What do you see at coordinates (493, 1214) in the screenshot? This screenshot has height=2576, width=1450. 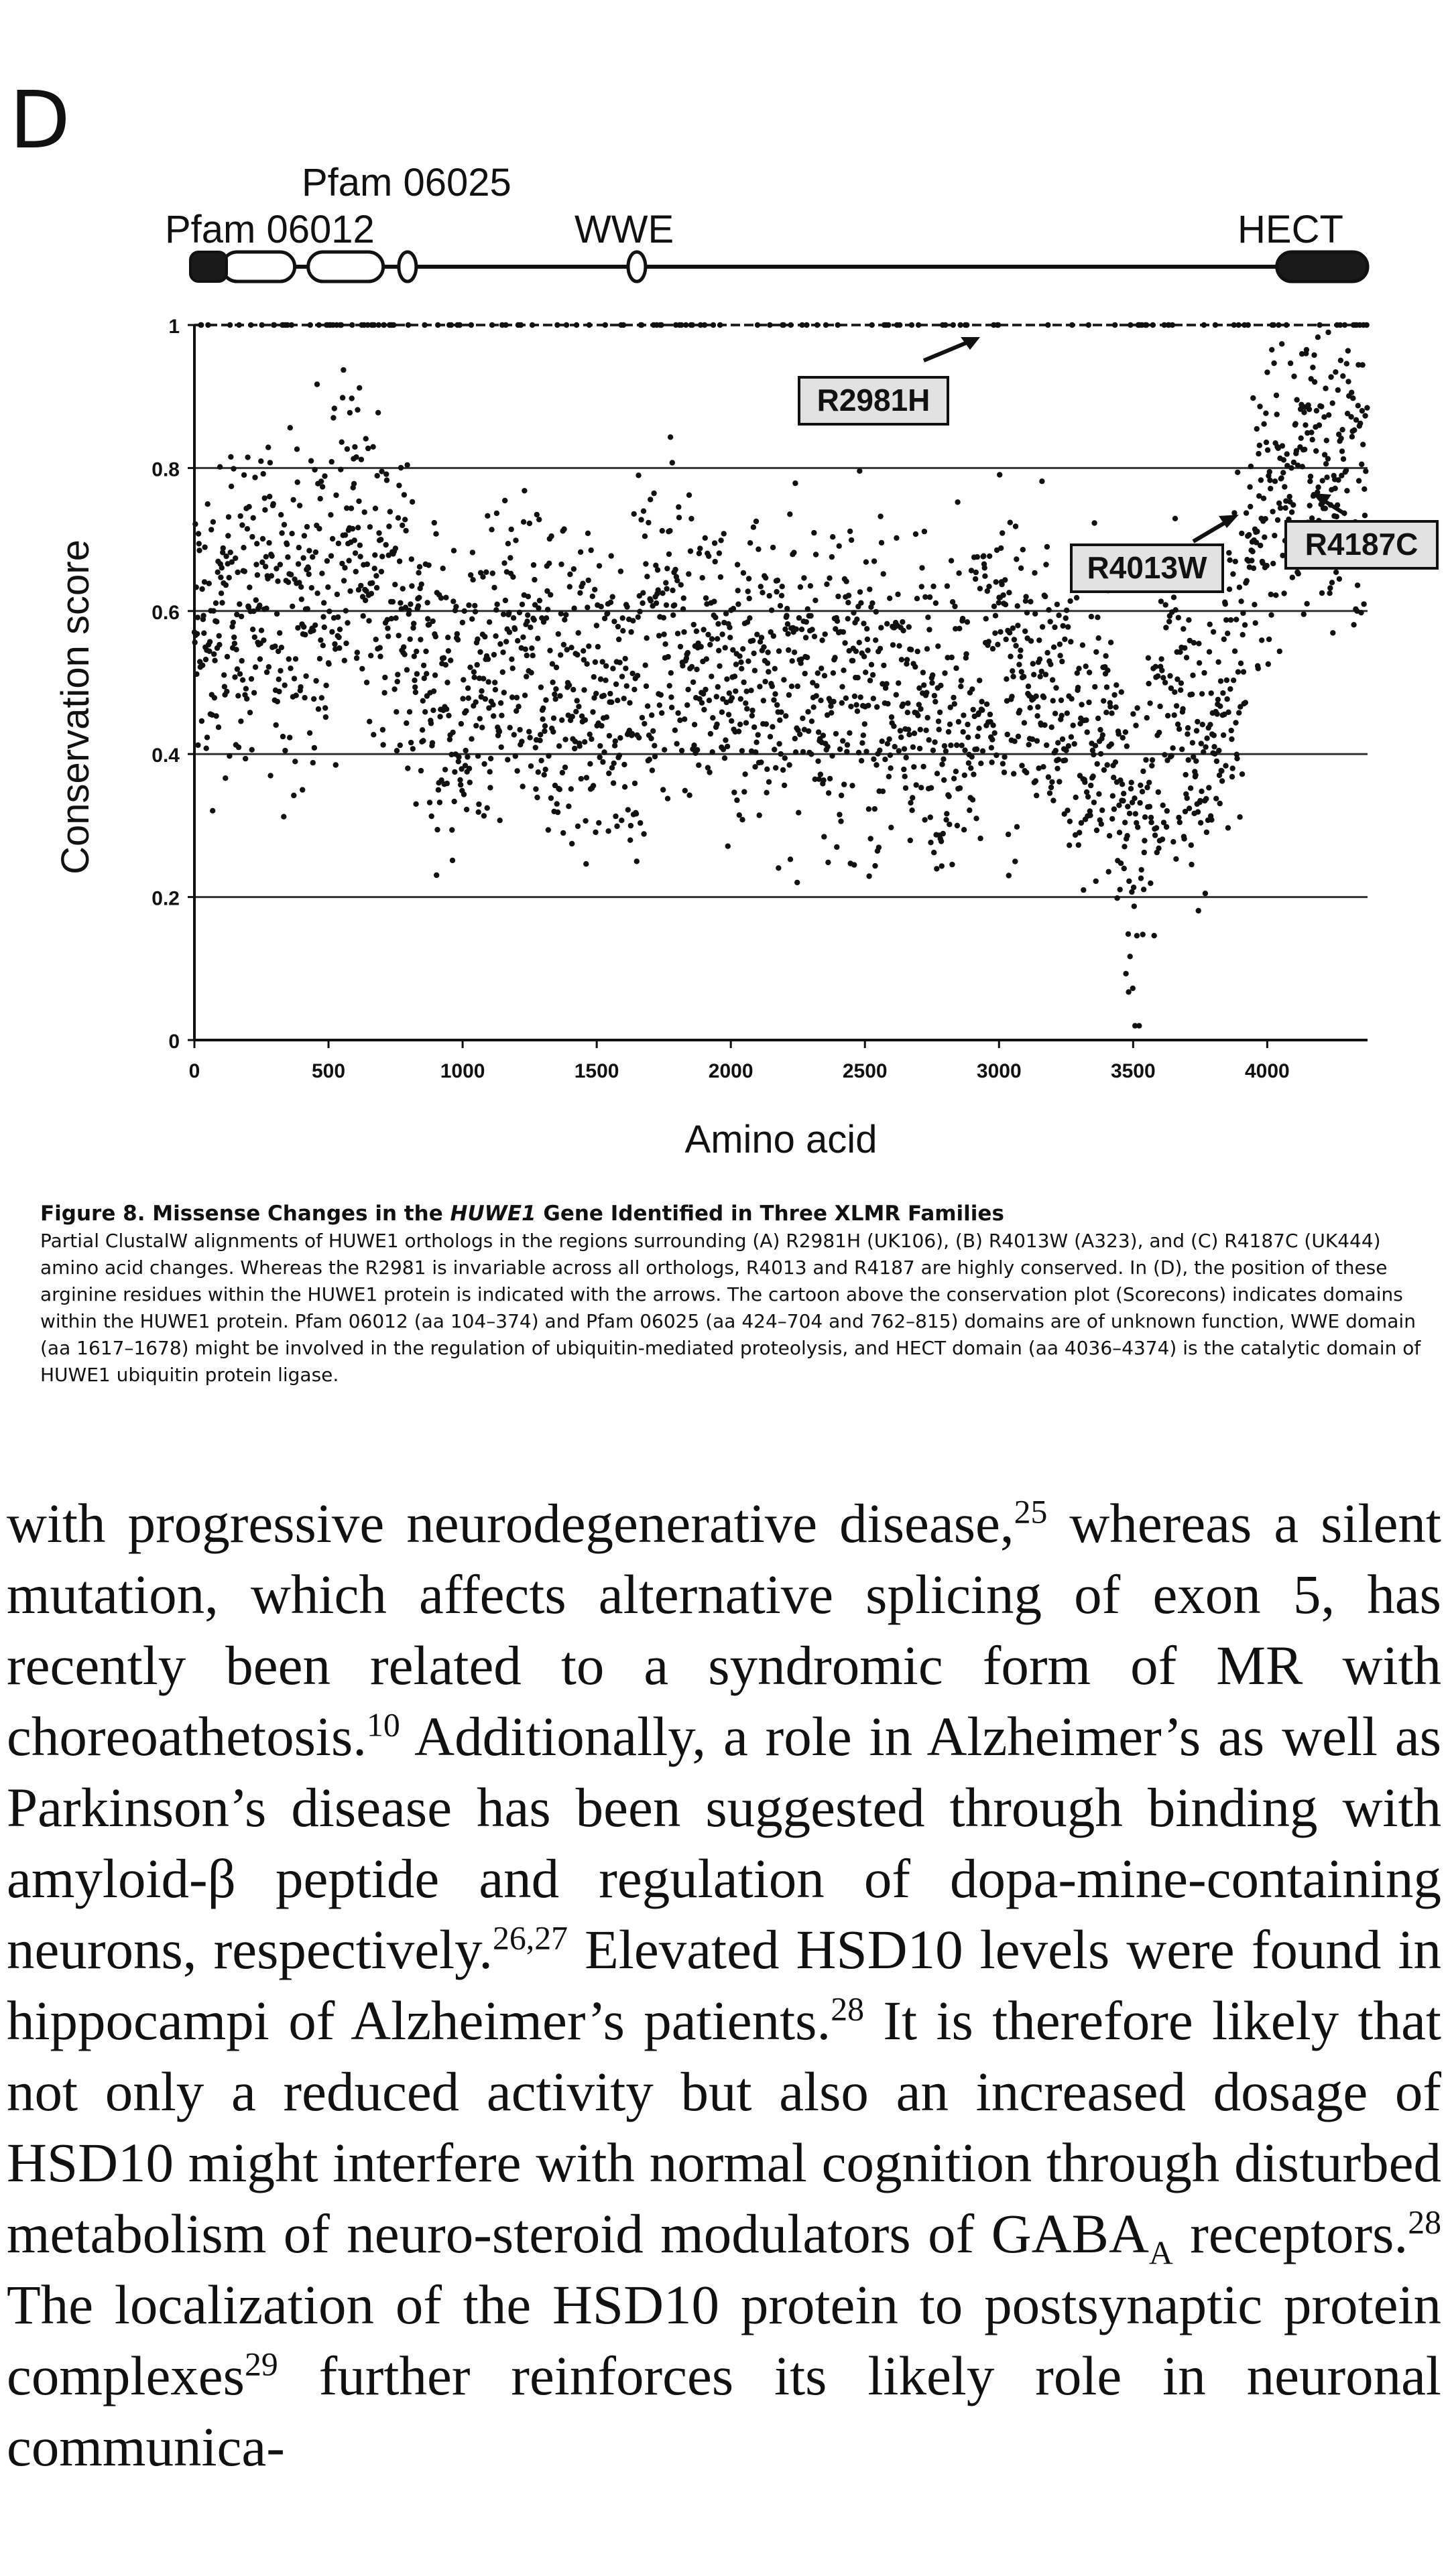 I see `caption-title-gene: HUWE1` at bounding box center [493, 1214].